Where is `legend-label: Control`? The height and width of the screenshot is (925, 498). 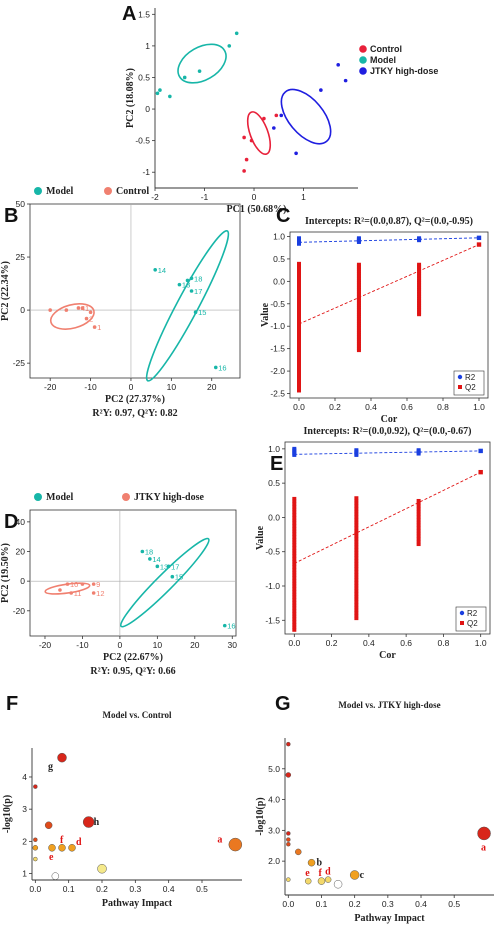
legend-label: Control is located at coordinates (132, 191).